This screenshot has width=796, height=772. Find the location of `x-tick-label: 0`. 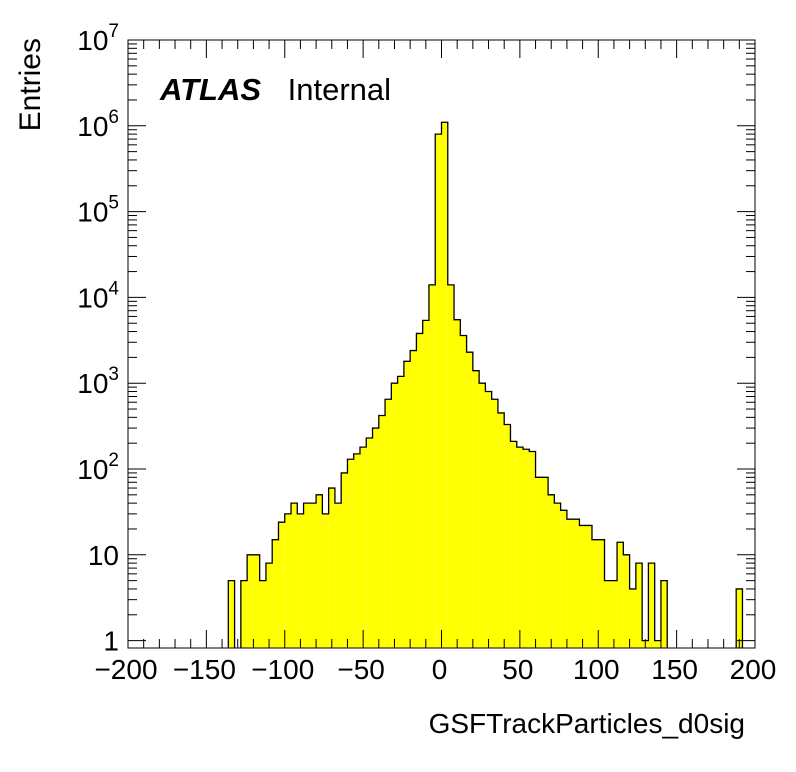

x-tick-label: 0 is located at coordinates (440, 669).